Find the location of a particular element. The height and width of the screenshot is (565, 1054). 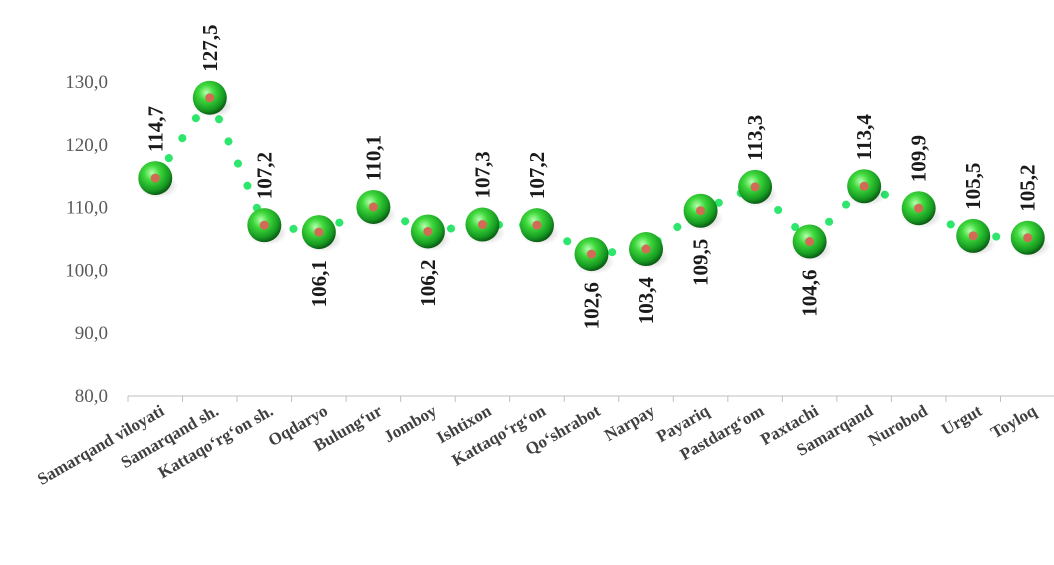

data-label: 109,5 is located at coordinates (701, 262).